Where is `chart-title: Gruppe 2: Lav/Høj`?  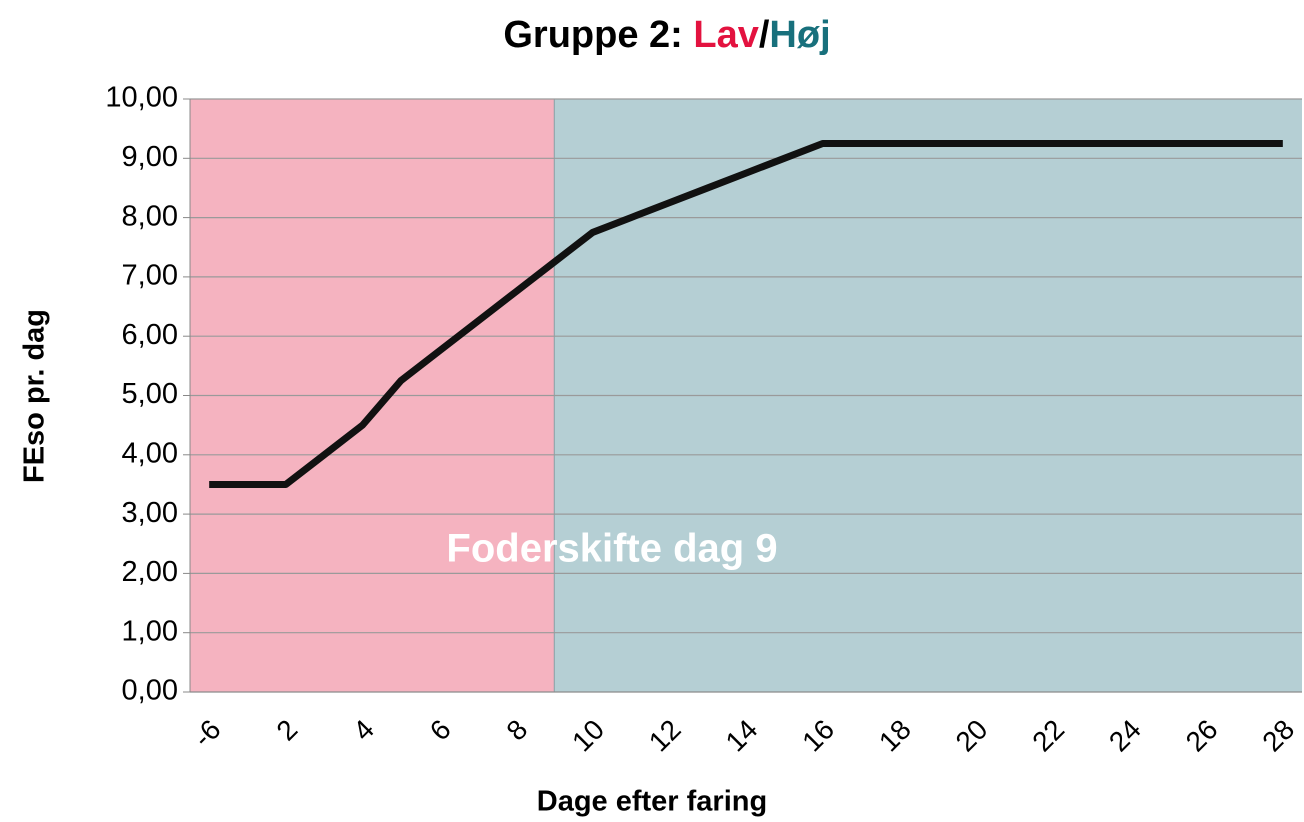 chart-title: Gruppe 2: Lav/Høj is located at coordinates (666, 35).